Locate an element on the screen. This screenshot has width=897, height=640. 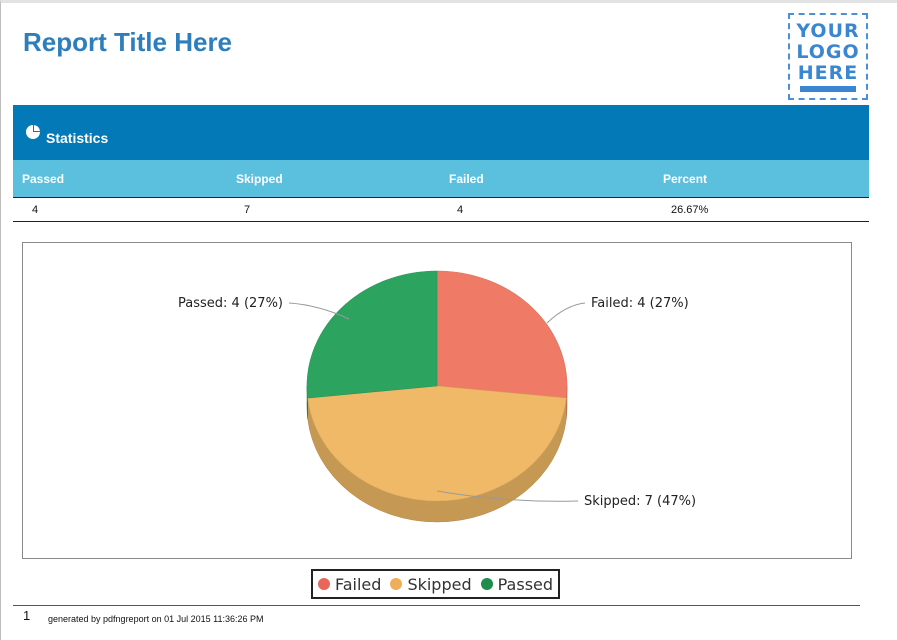
value-failed: 4 is located at coordinates (460, 210).